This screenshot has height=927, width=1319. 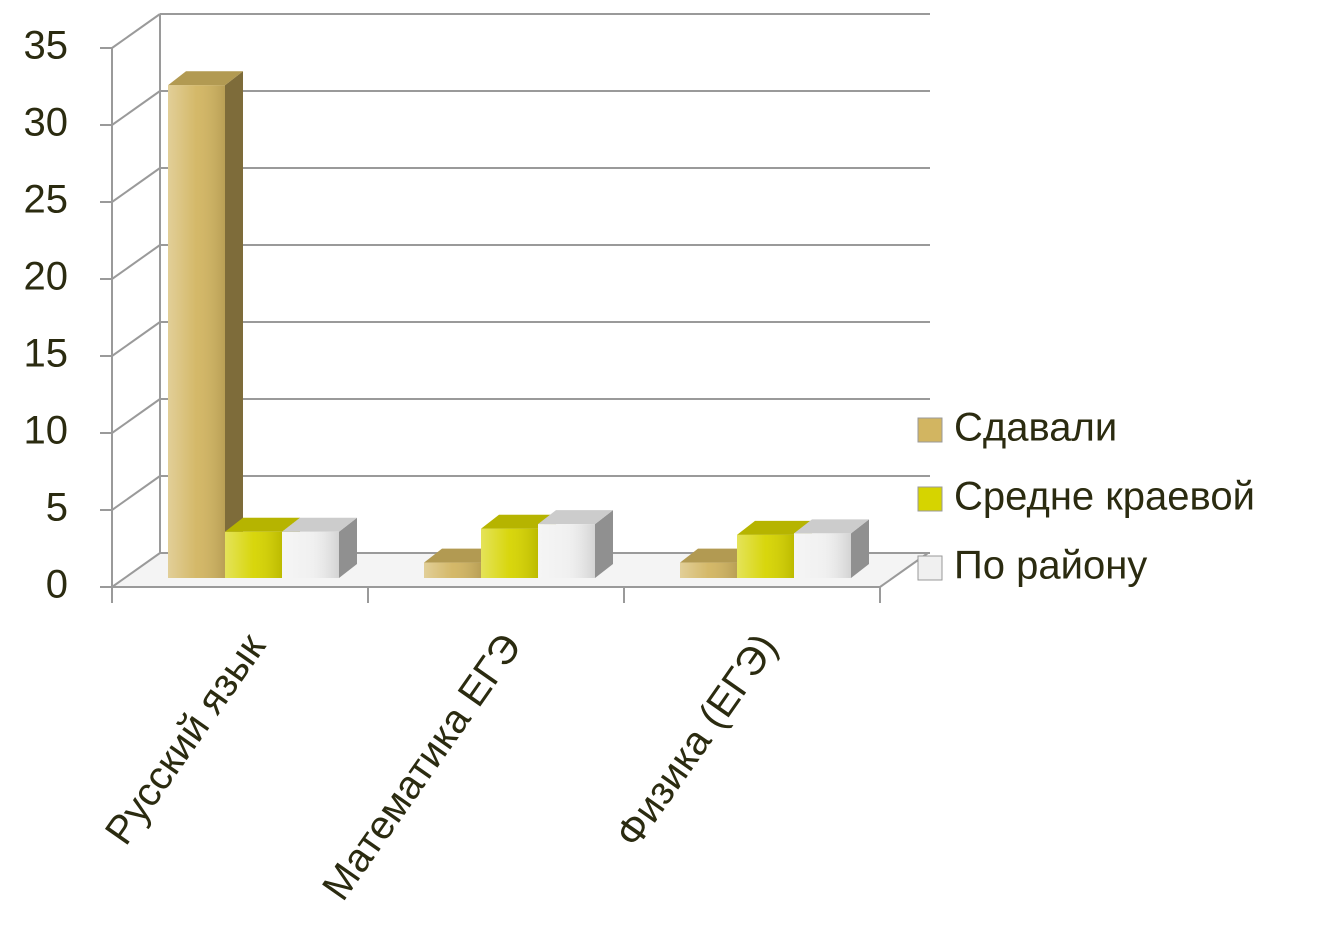 I want to click on y-tick-label: 15, so click(x=46, y=354).